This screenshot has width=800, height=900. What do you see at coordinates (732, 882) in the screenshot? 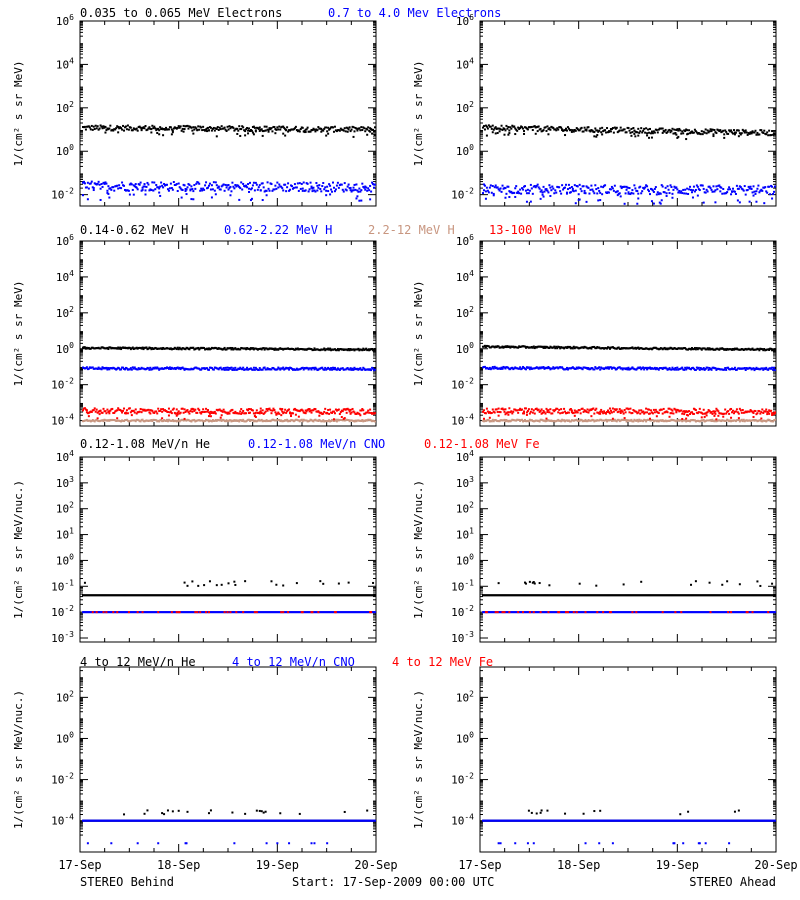
I see `footer-right-label: STEREO Ahead` at bounding box center [732, 882].